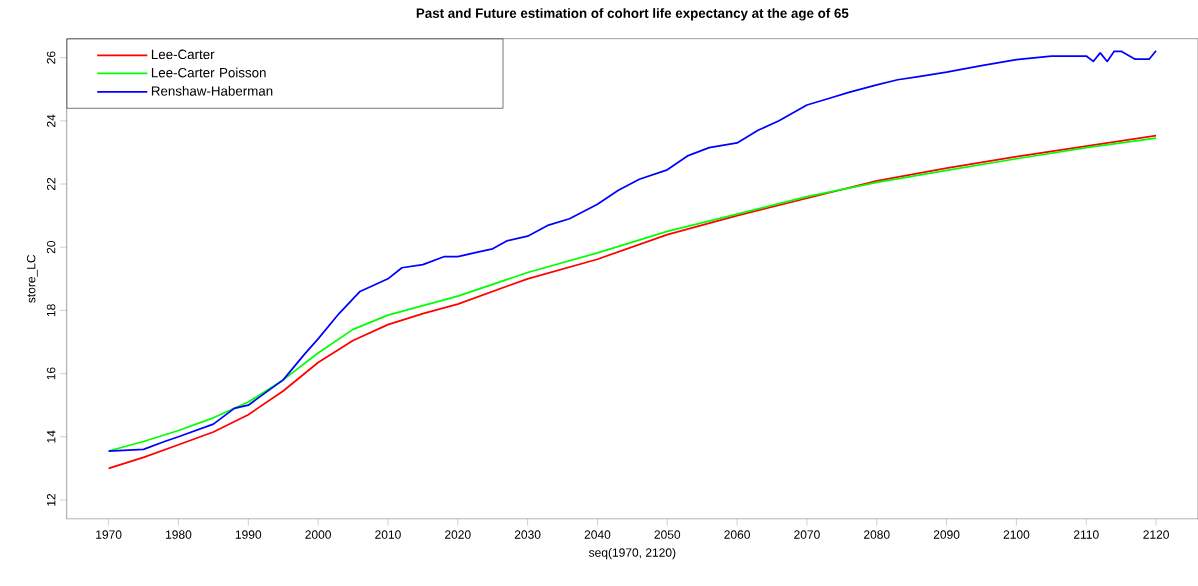 The width and height of the screenshot is (1198, 586). I want to click on y-tick-label: 16, so click(51, 373).